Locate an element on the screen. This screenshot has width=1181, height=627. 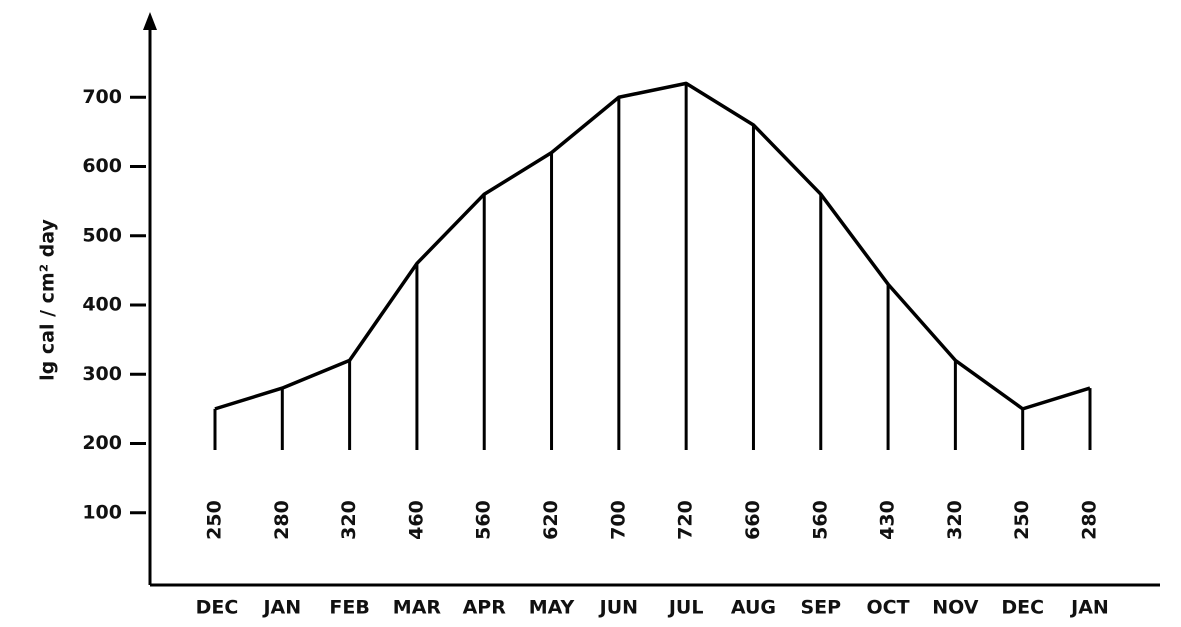
data-label: 620 is located at coordinates (551, 520).